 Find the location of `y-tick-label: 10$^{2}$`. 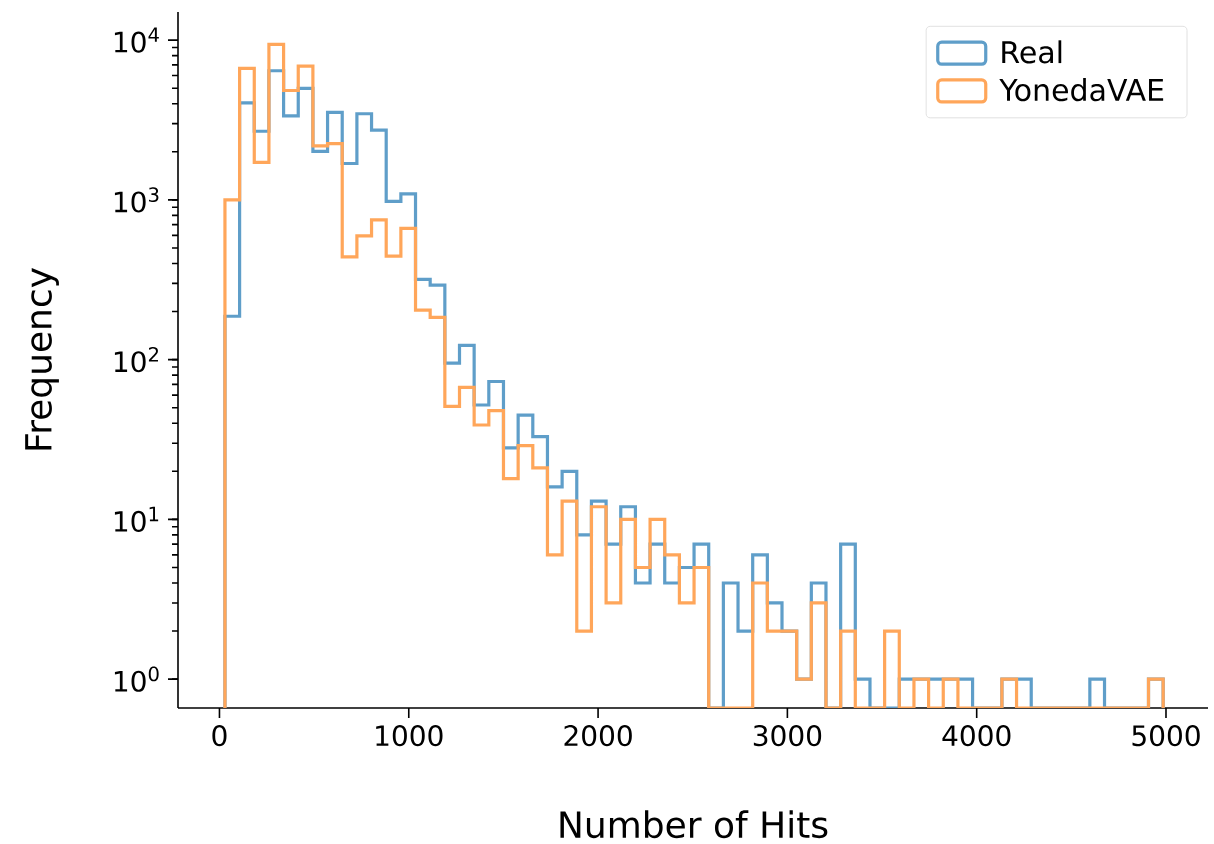

y-tick-label: 10$^{2}$ is located at coordinates (136, 359).